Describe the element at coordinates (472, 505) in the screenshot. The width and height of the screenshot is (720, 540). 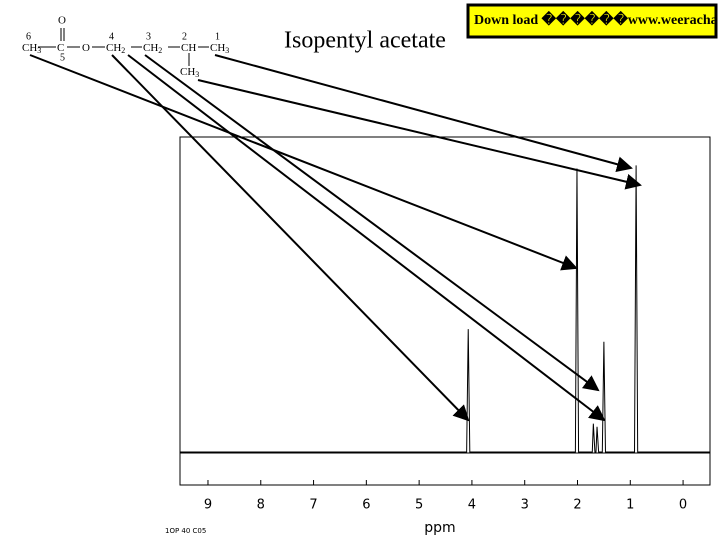
I see `x-tick-label: 4` at that location.